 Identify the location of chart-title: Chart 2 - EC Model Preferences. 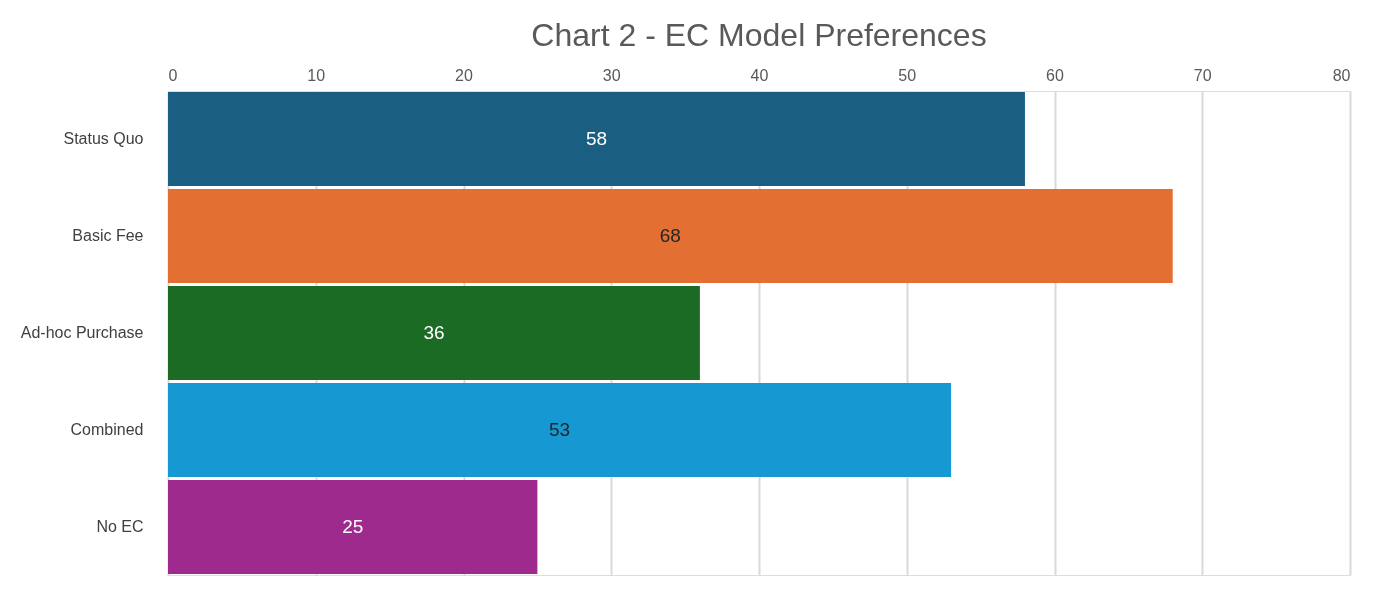
(759, 35).